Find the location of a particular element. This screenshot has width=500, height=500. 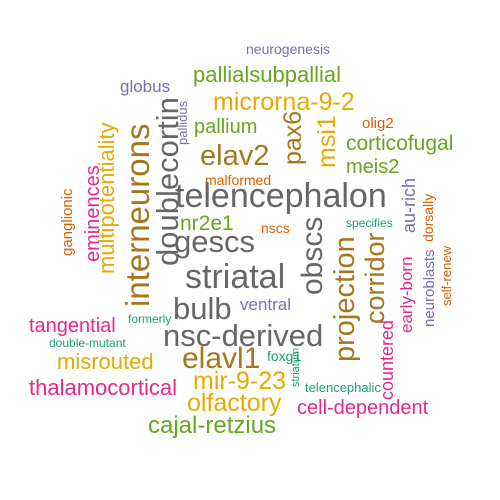

word-thalamocortical: thalamocortical is located at coordinates (103, 387).